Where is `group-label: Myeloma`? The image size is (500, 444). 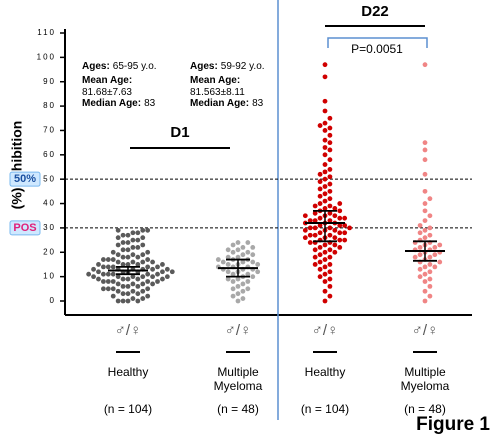
group-label: Myeloma is located at coordinates (425, 386).